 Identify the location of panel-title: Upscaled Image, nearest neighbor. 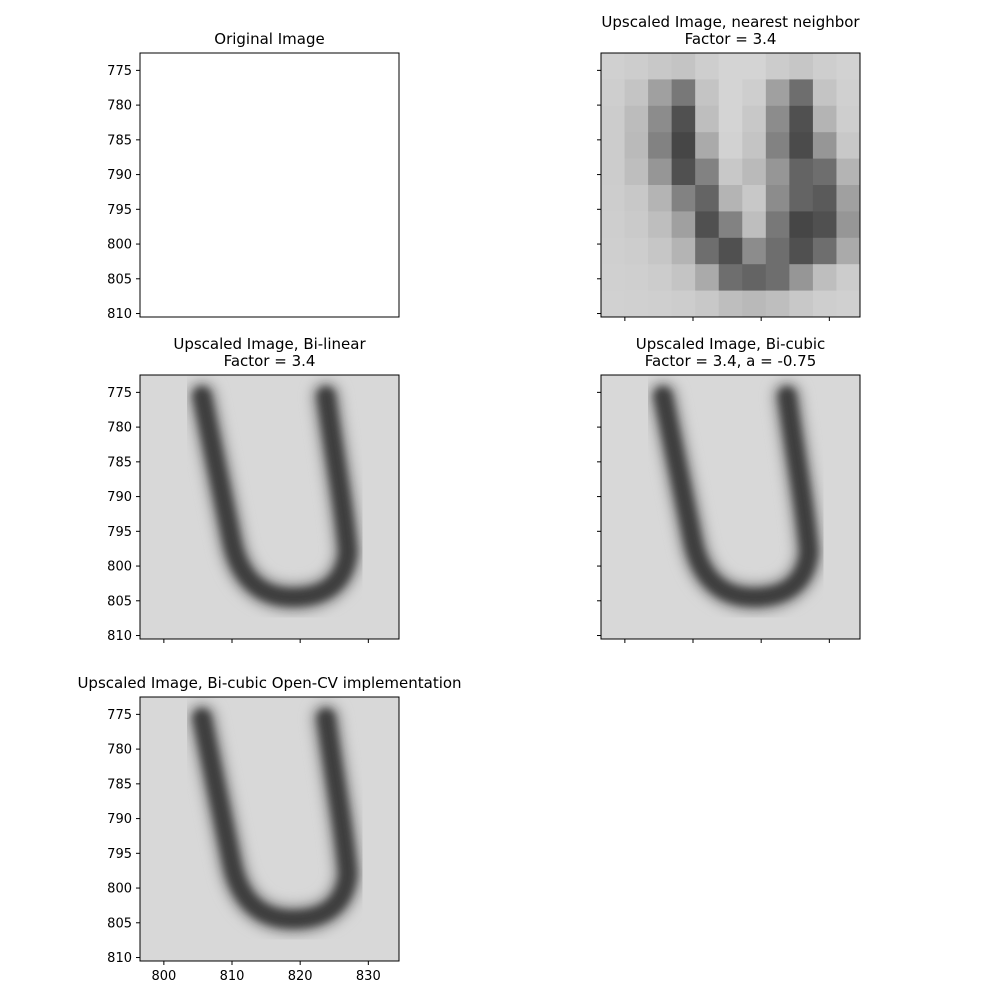
(730, 22).